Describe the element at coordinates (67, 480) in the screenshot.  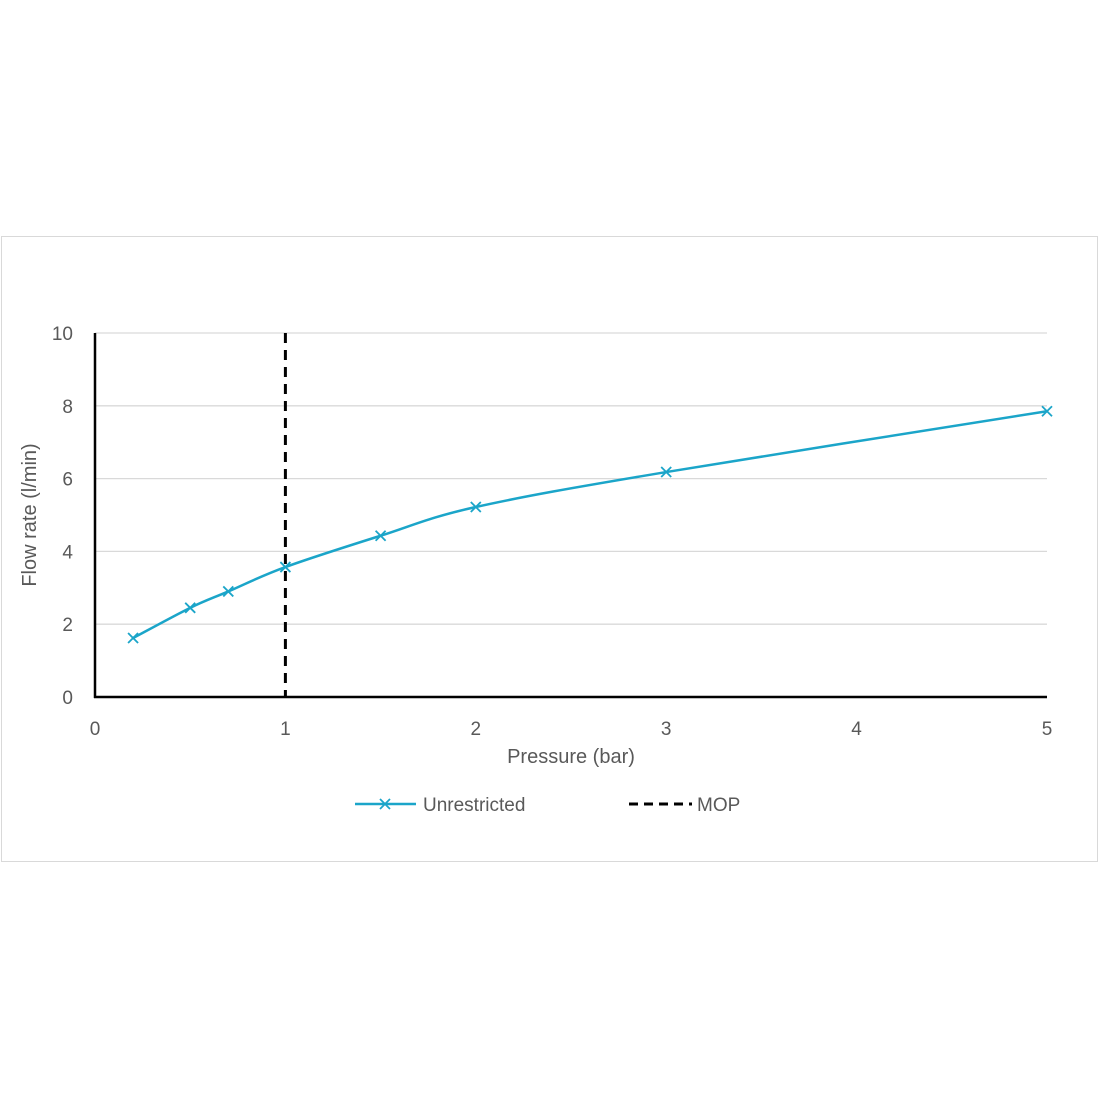
I see `y-tick-label: 6` at that location.